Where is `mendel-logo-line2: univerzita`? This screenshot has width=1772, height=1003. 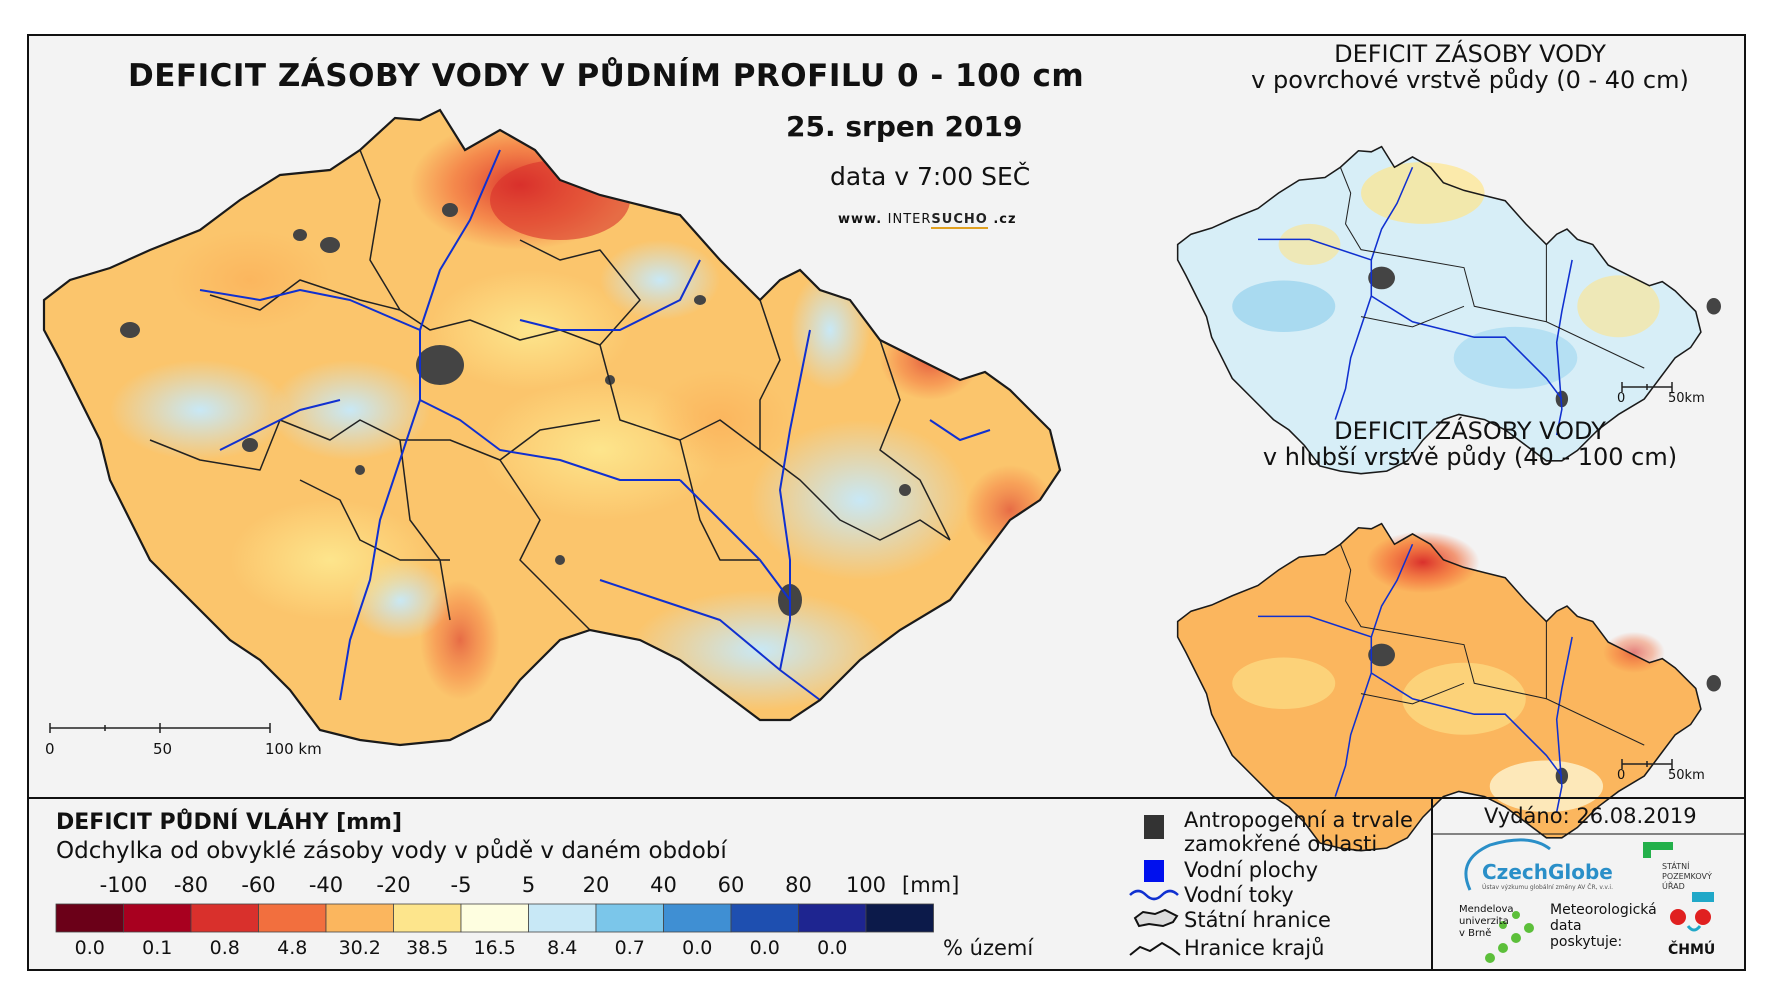 mendel-logo-line2: univerzita is located at coordinates (1484, 921).